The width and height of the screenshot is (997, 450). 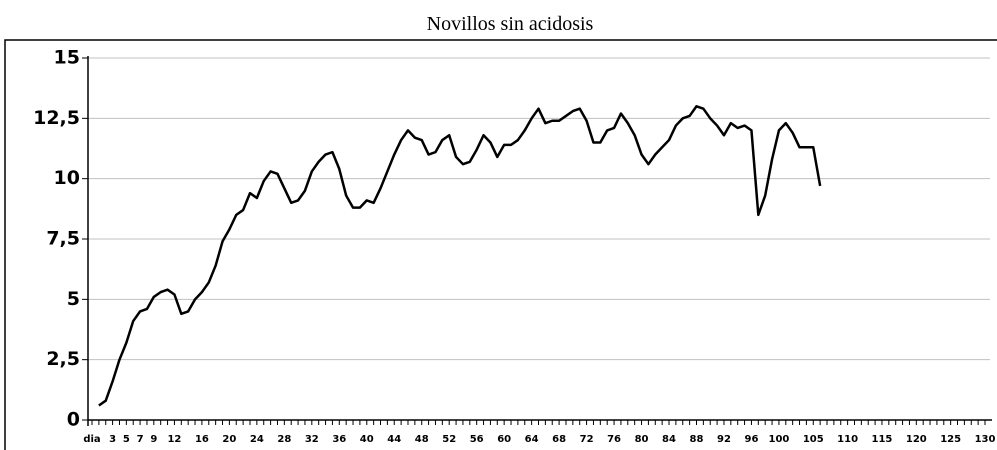 I want to click on x-tick-label: 24, so click(x=257, y=439).